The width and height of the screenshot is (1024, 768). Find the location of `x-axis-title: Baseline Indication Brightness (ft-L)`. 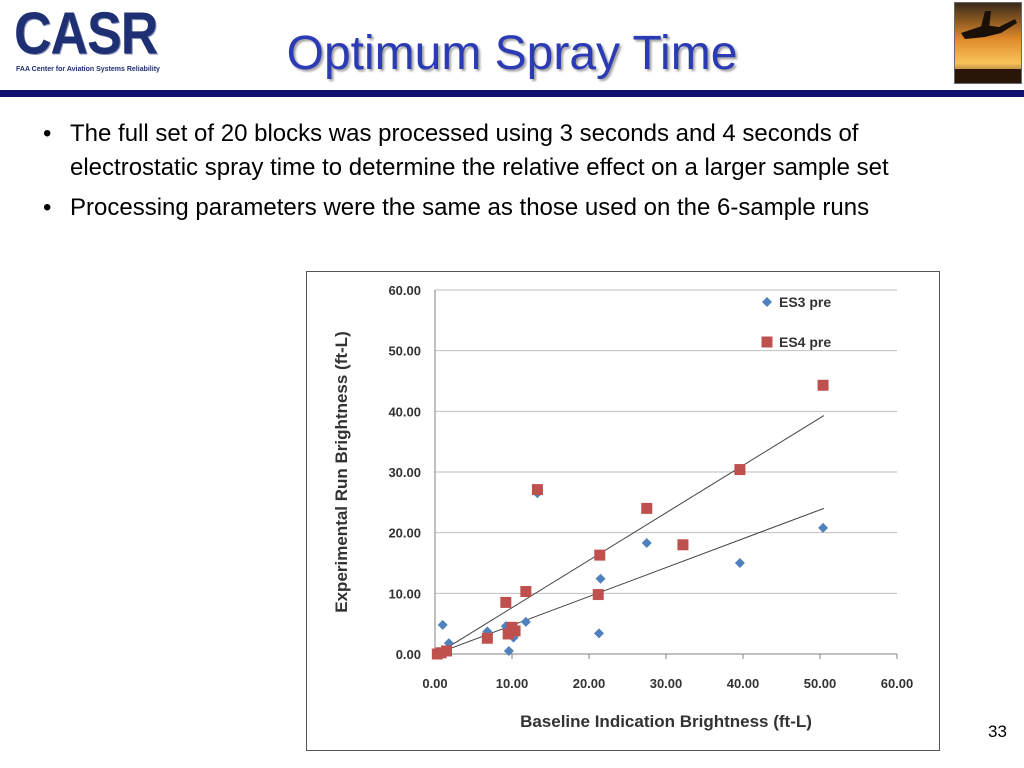

x-axis-title: Baseline Indication Brightness (ft-L) is located at coordinates (666, 721).